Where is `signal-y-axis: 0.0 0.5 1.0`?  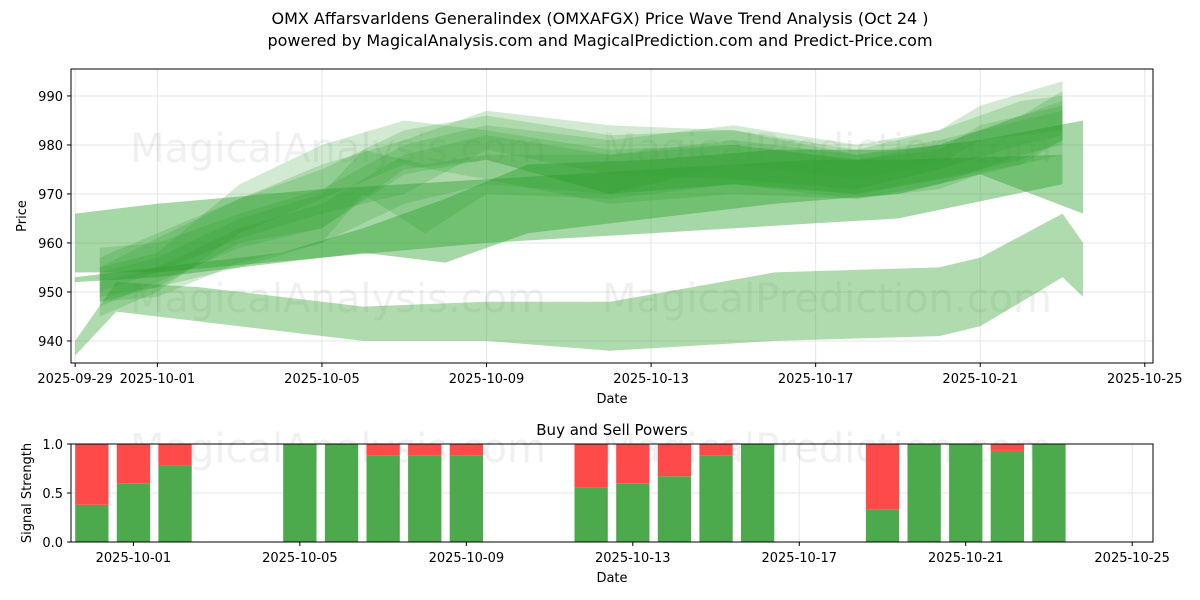 signal-y-axis: 0.0 0.5 1.0 is located at coordinates (56, 494).